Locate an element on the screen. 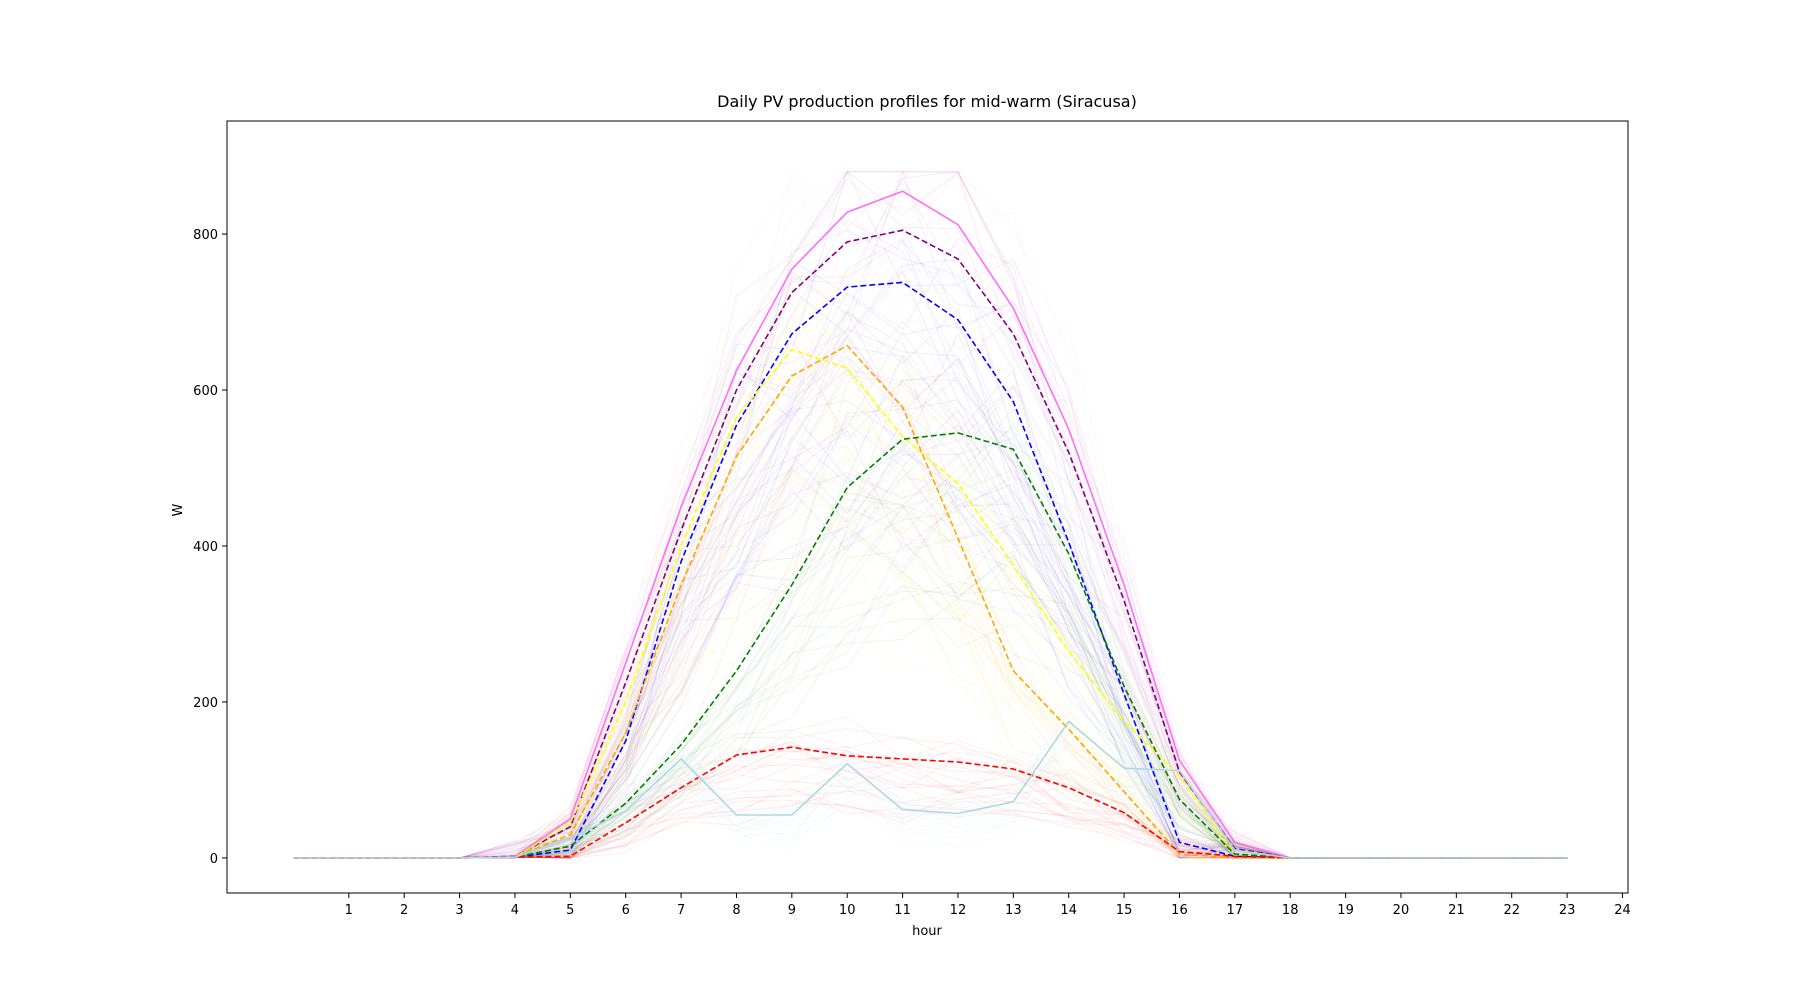 The image size is (1800, 1000). x-tick-label: 10 is located at coordinates (847, 910).